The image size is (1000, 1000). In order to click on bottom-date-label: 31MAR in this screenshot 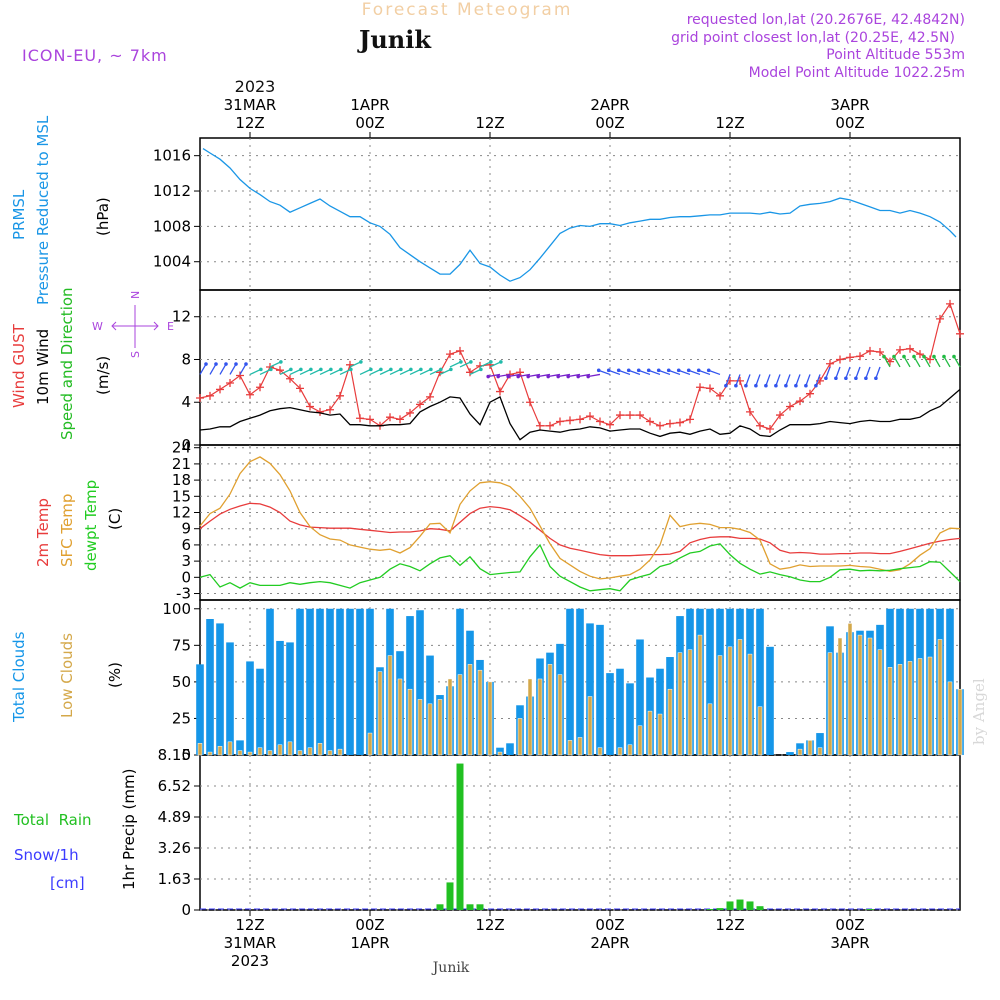, I will do `click(250, 943)`.